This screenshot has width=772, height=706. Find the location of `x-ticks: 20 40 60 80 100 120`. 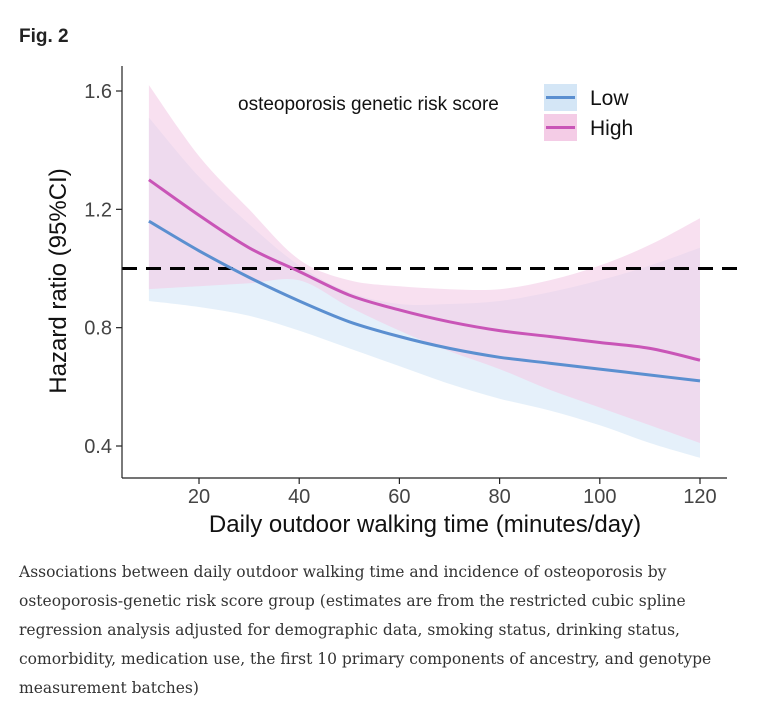

x-ticks: 20 40 60 80 100 120 is located at coordinates (452, 493).